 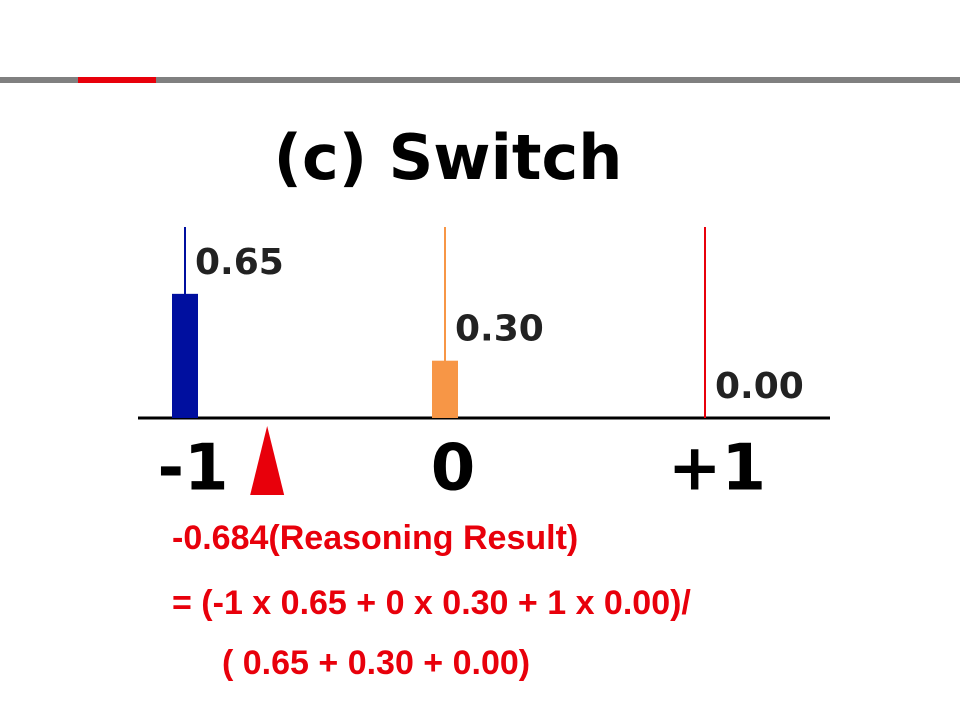 What do you see at coordinates (376, 663) in the screenshot?
I see `annotation: ( 0.65 + 0.30 + 0.00)` at bounding box center [376, 663].